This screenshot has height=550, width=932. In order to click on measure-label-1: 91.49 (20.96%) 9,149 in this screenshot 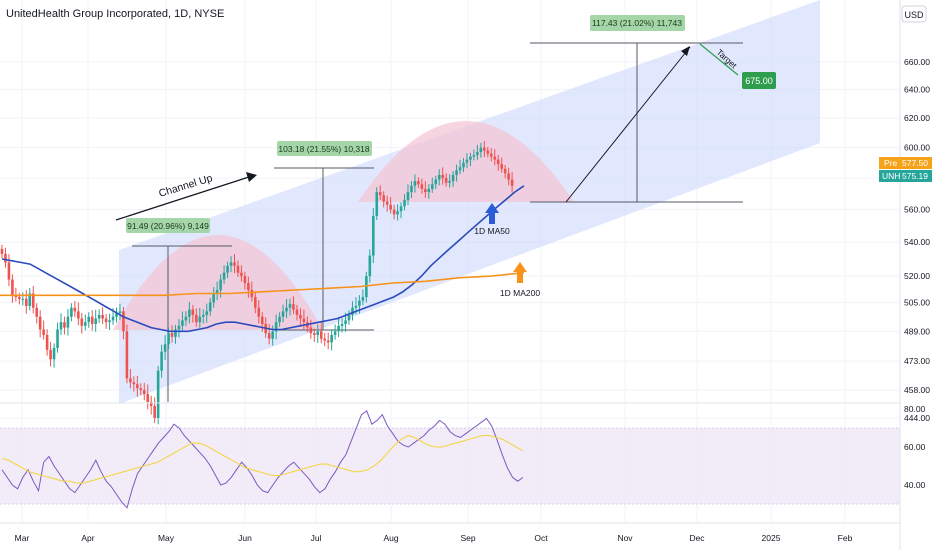, I will do `click(168, 226)`.